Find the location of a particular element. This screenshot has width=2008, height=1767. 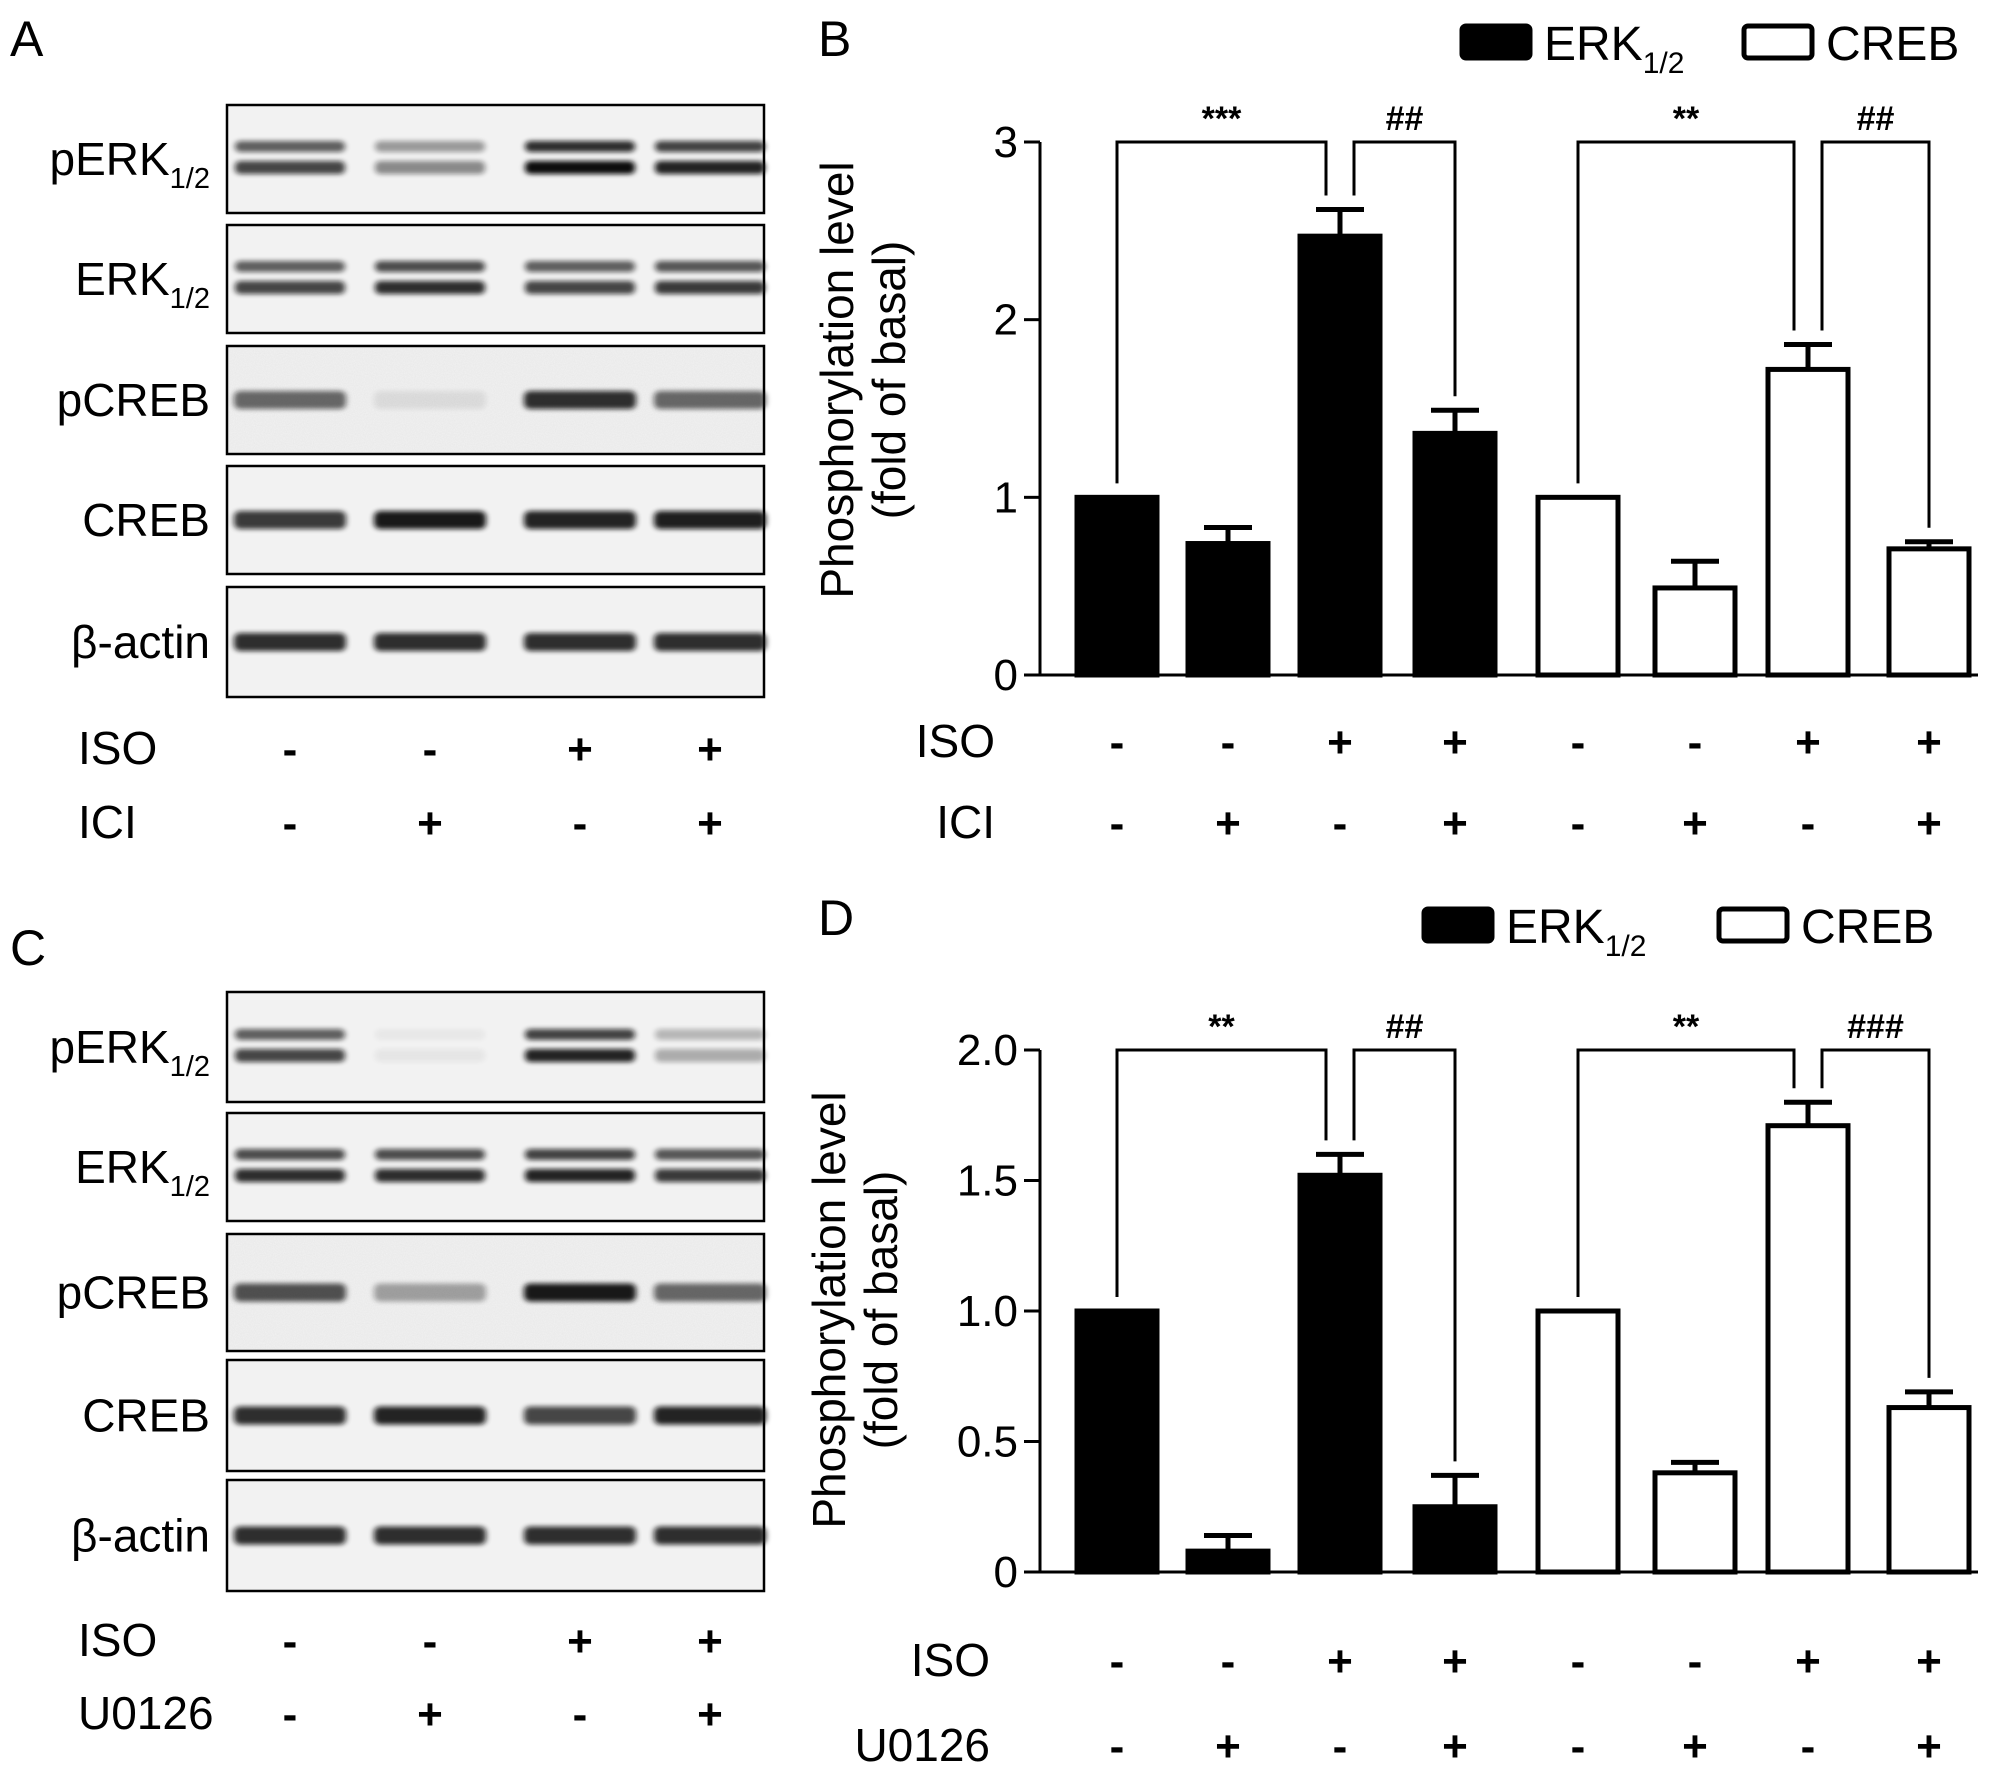

y-tick-label: 1.5 is located at coordinates (987, 1181).